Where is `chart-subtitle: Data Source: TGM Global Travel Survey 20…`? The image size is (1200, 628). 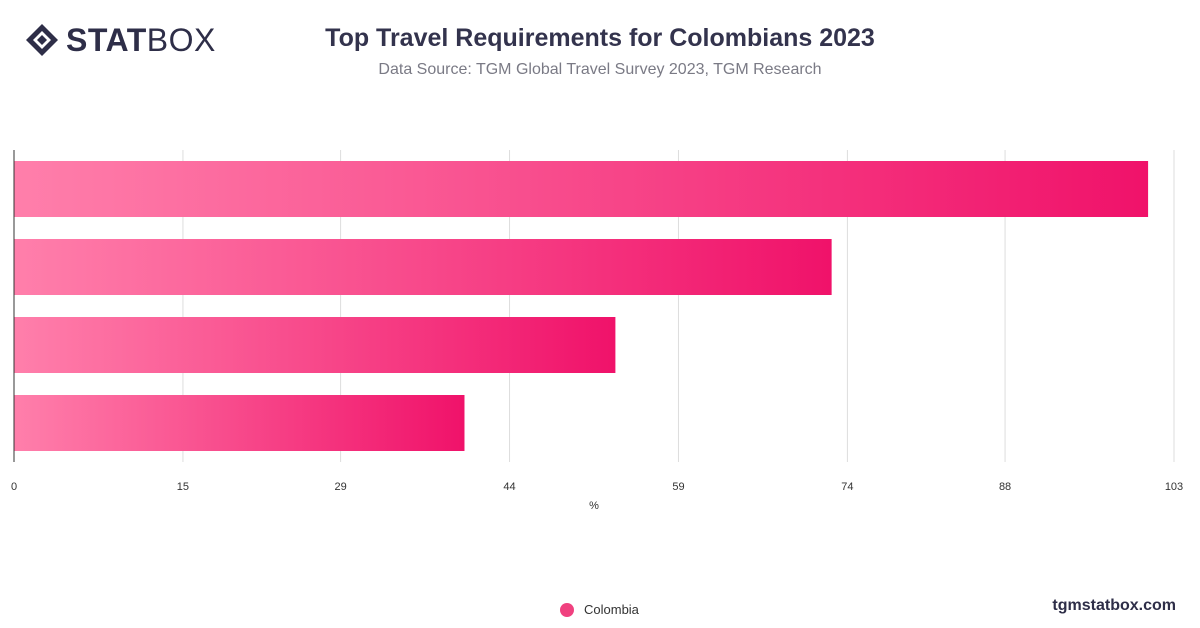
chart-subtitle: Data Source: TGM Global Travel Survey 20… is located at coordinates (600, 69).